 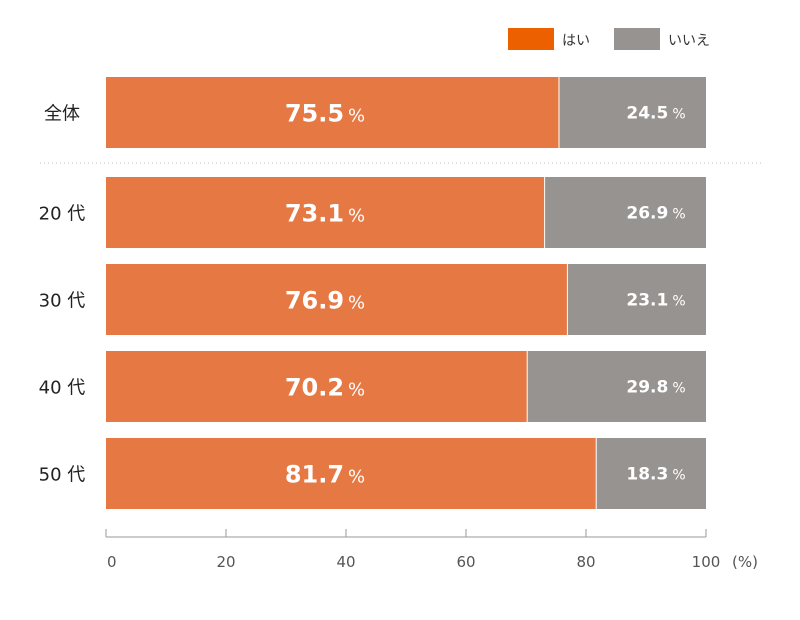 I want to click on data-label-yes: 81.7%, so click(x=325, y=475).